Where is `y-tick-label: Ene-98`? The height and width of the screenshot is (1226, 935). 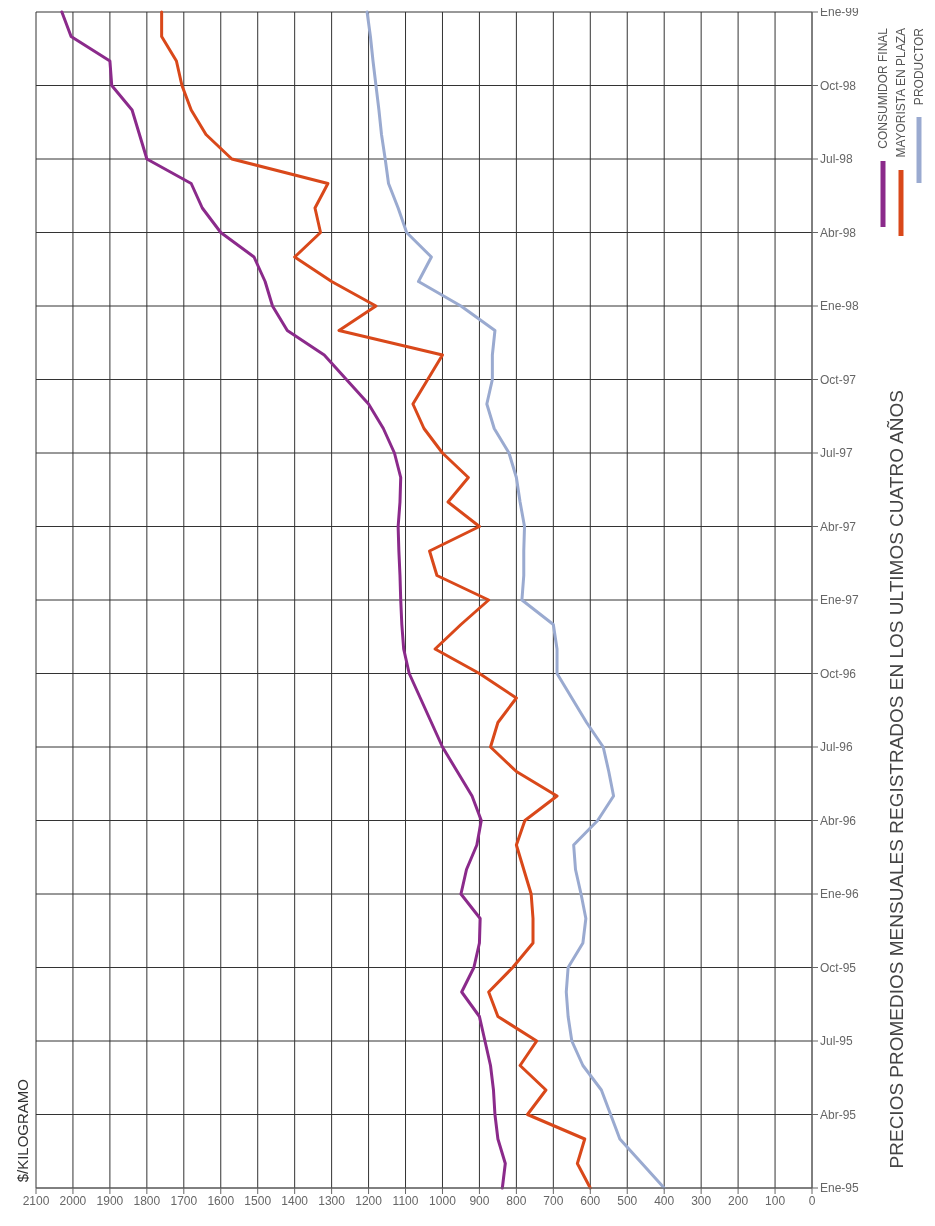
y-tick-label: Ene-98 is located at coordinates (840, 306).